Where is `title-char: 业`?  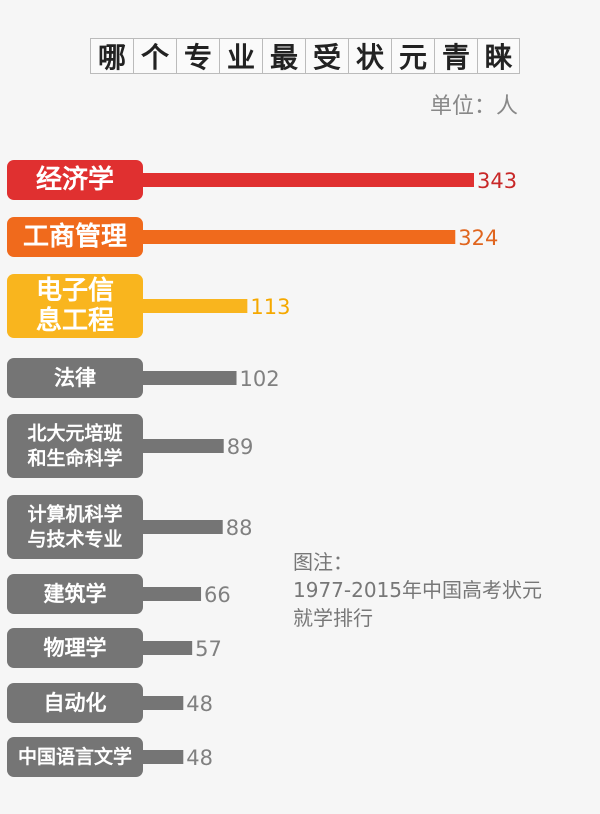
title-char: 业 is located at coordinates (240, 56).